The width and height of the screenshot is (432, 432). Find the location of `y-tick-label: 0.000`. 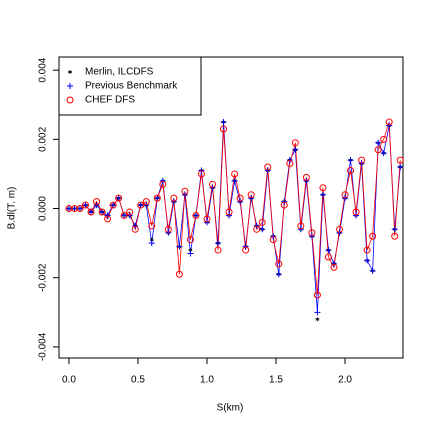

y-tick-label: 0.000 is located at coordinates (43, 208).